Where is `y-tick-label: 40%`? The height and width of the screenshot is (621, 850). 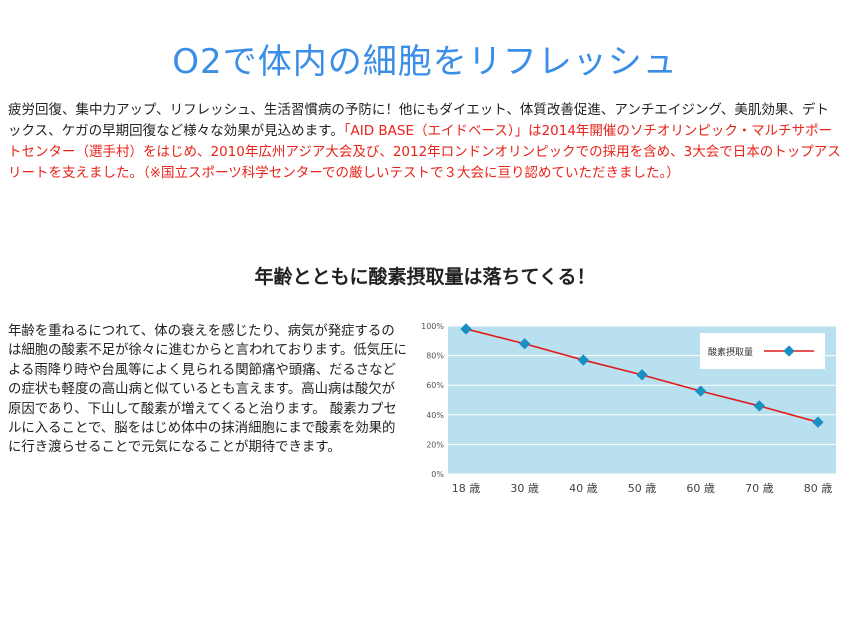
y-tick-label: 40% is located at coordinates (435, 415).